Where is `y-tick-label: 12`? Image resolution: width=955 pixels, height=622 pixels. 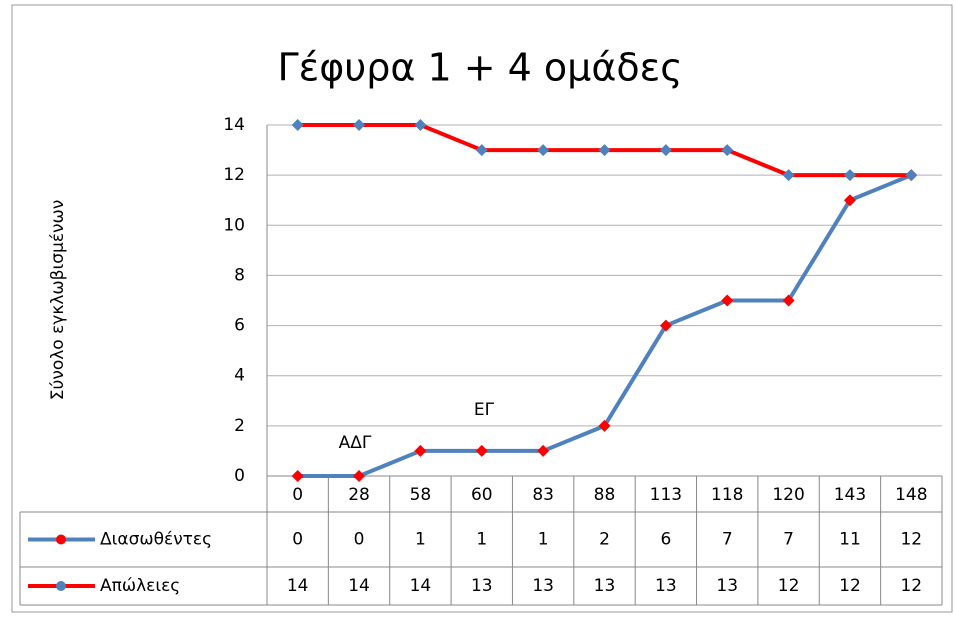 y-tick-label: 12 is located at coordinates (234, 175).